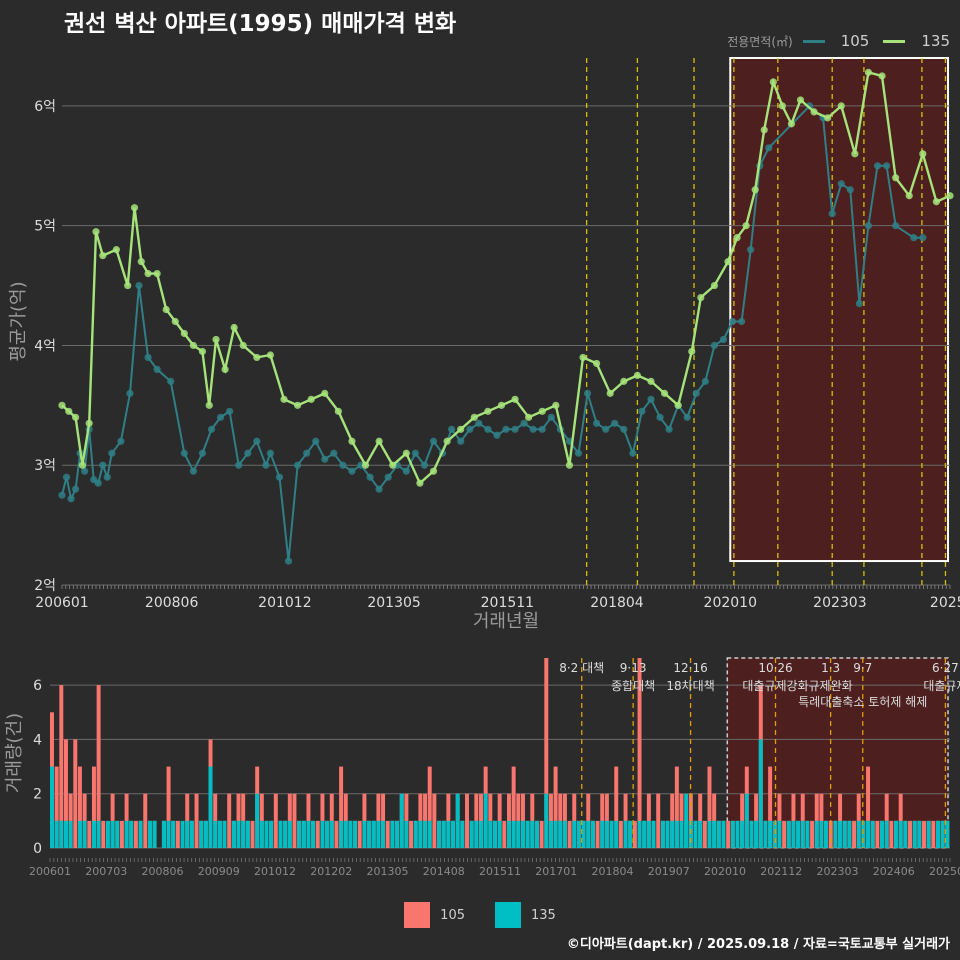  Describe the element at coordinates (556, 871) in the screenshot. I see `x-tick-label: 201701` at that location.